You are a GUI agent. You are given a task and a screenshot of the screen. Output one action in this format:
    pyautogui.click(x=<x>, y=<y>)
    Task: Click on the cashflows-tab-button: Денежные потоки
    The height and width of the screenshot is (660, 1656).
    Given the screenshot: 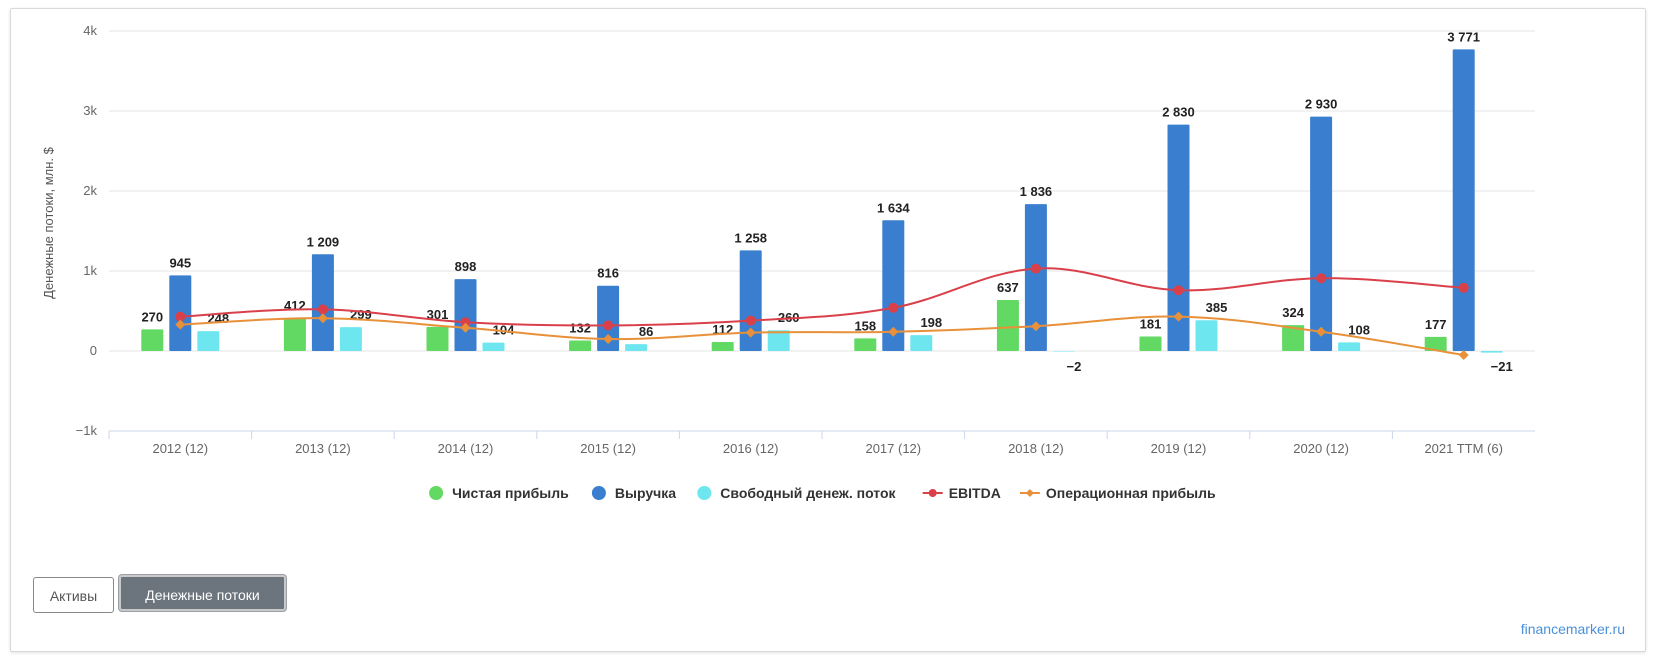 What is the action you would take?
    pyautogui.click(x=202, y=593)
    